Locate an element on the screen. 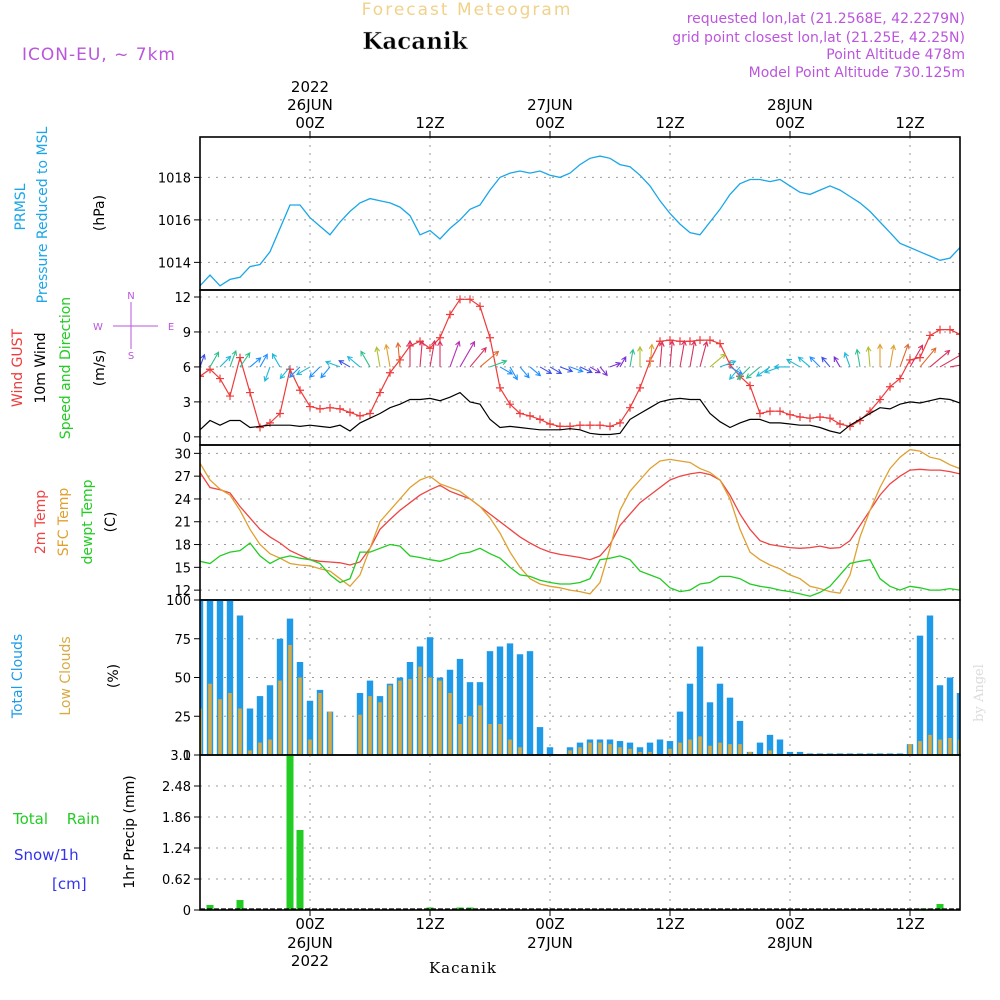 This screenshot has width=1000, height=1000. panel-precip: 0 0.62 1.24 1.86 2.48 3.1 is located at coordinates (561, 834).